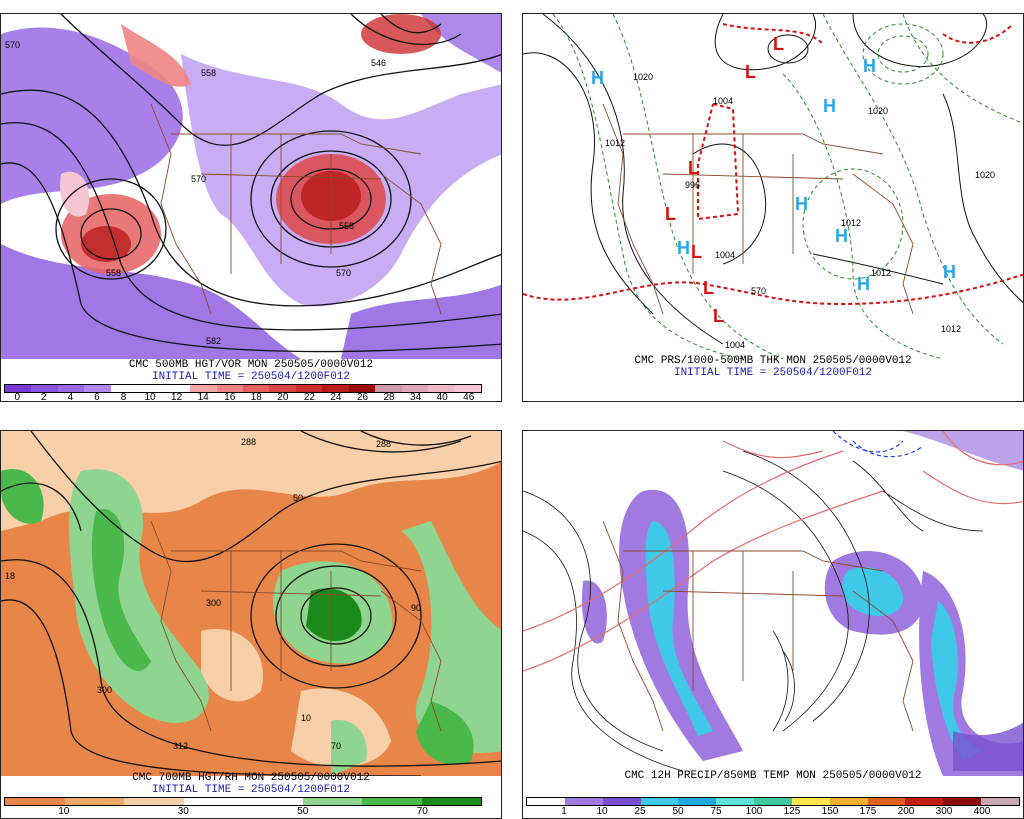 This screenshot has width=1024, height=819. What do you see at coordinates (716, 811) in the screenshot?
I see `legend-label: 75` at bounding box center [716, 811].